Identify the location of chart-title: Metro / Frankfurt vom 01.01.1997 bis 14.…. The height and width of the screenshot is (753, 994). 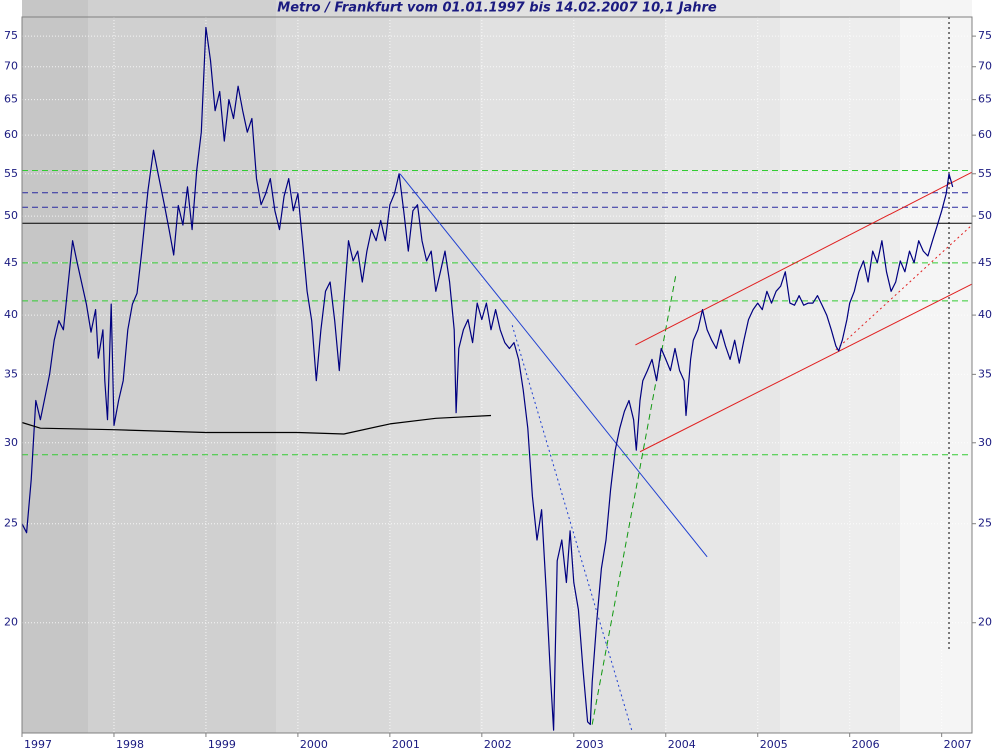
(497, 8).